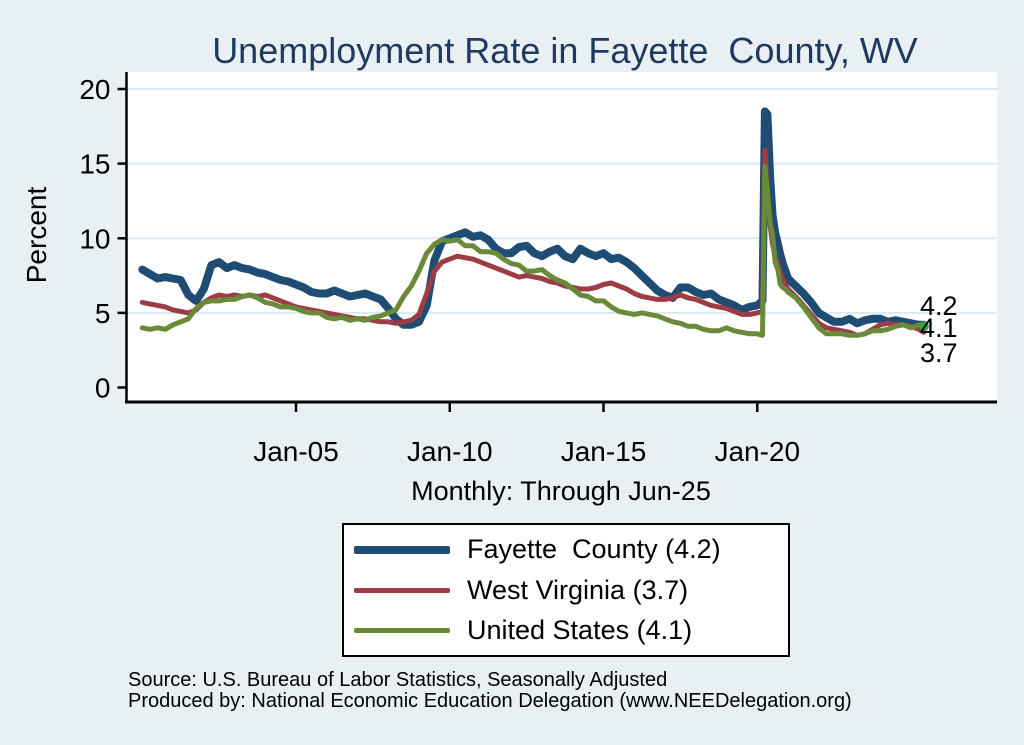 The width and height of the screenshot is (1024, 745). I want to click on chart-subtitle: Monthly: Through Jun-25, so click(561, 491).